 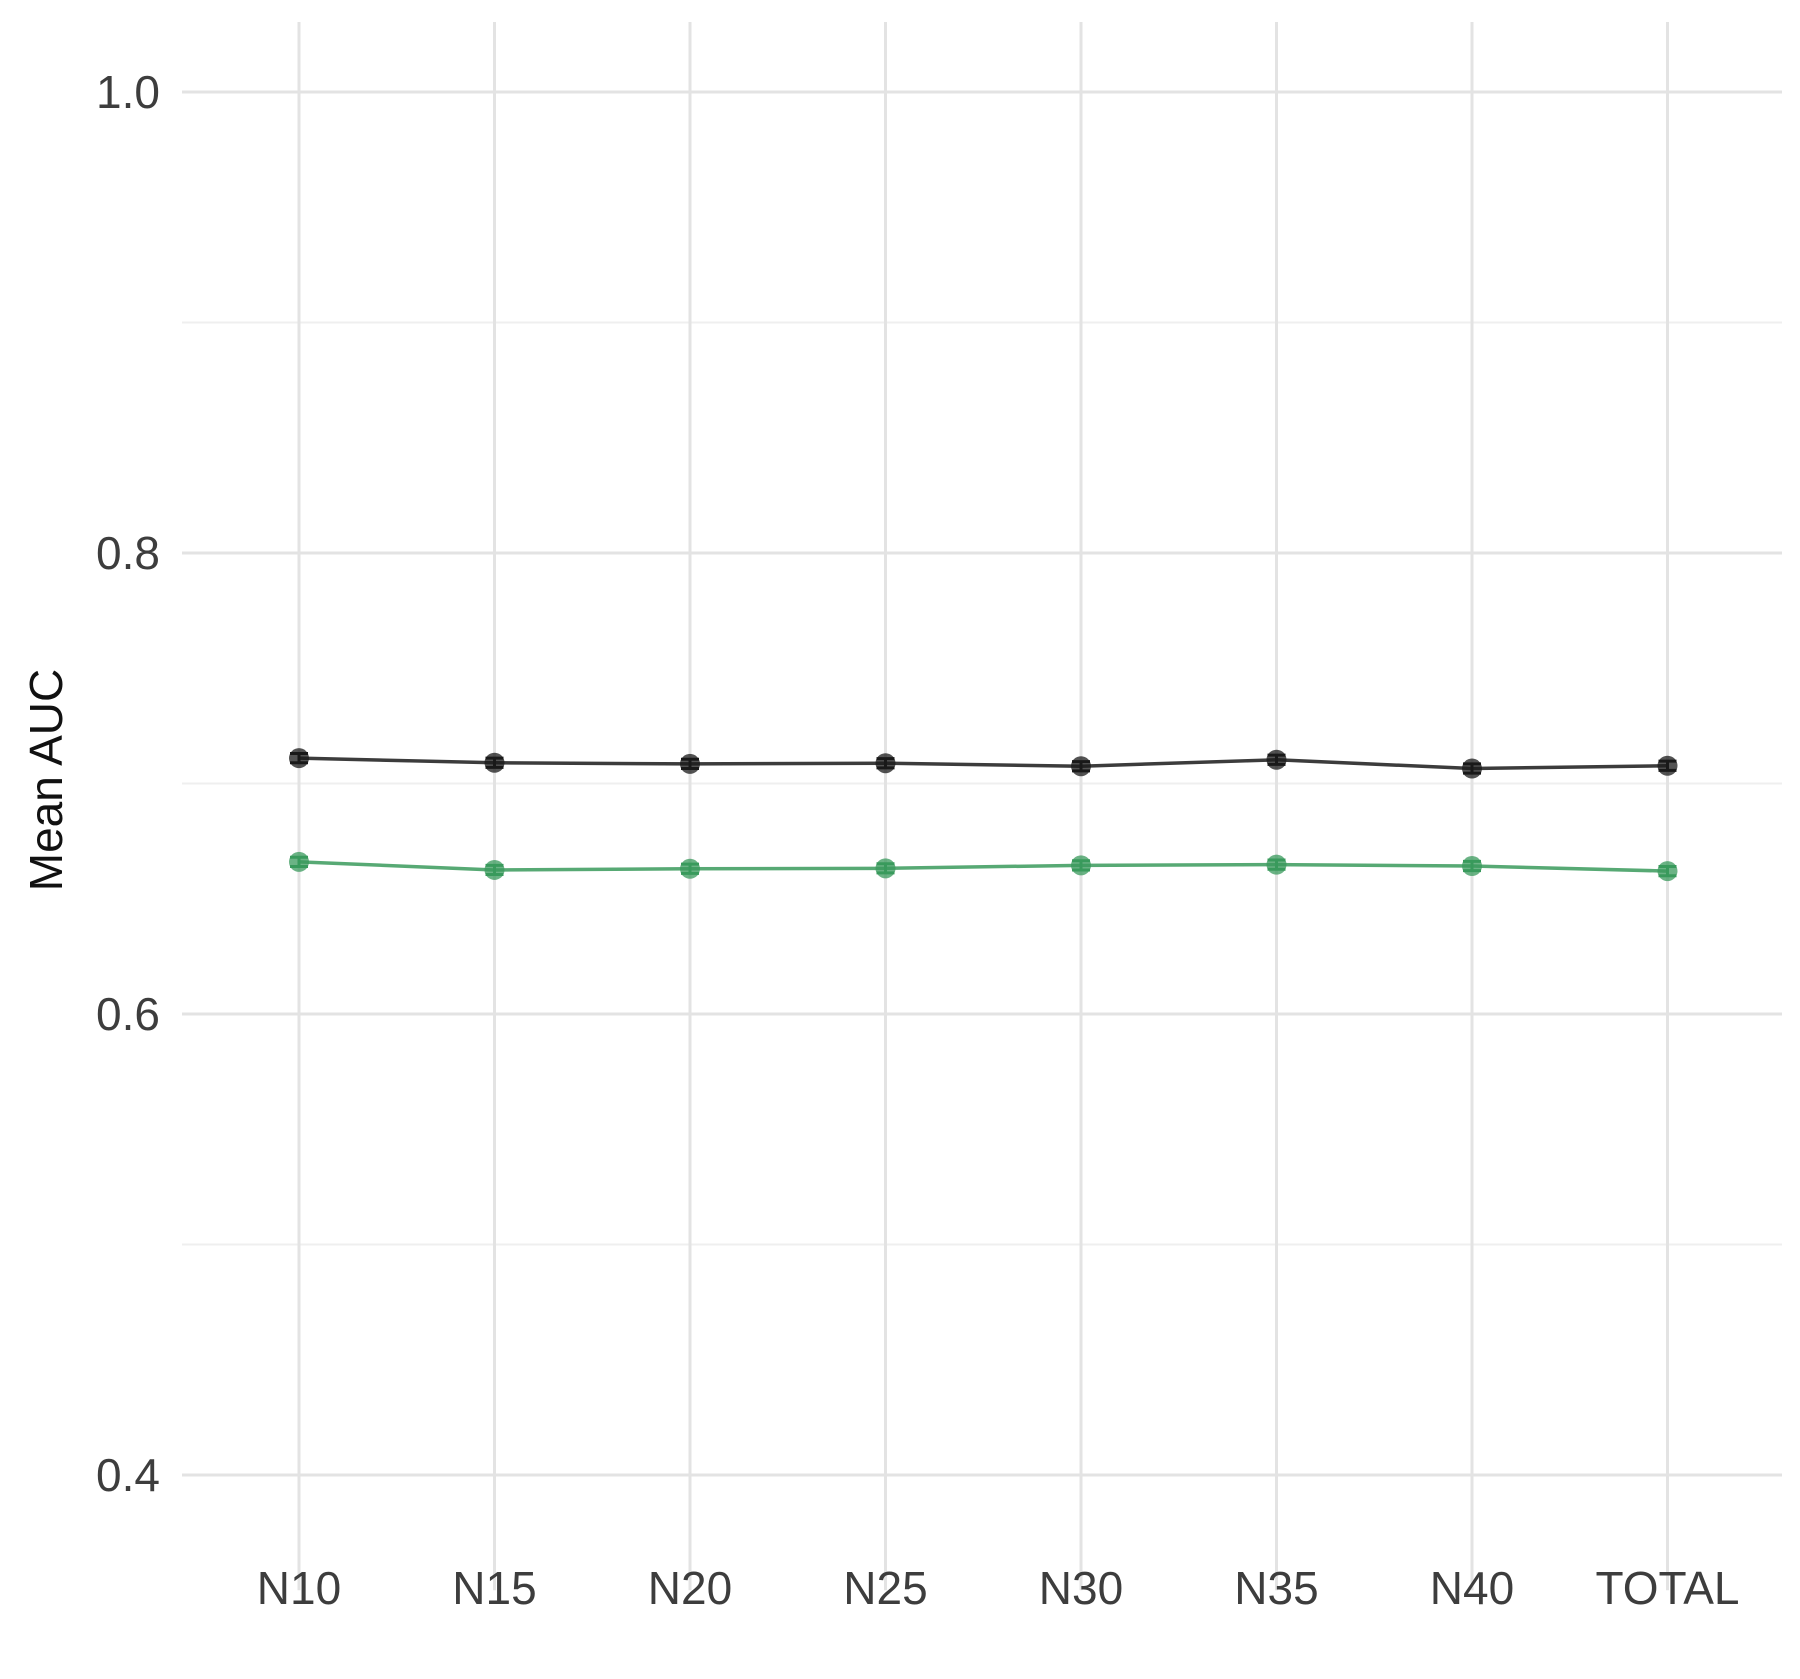 What do you see at coordinates (1472, 1588) in the screenshot?
I see `x-tick-label: N40` at bounding box center [1472, 1588].